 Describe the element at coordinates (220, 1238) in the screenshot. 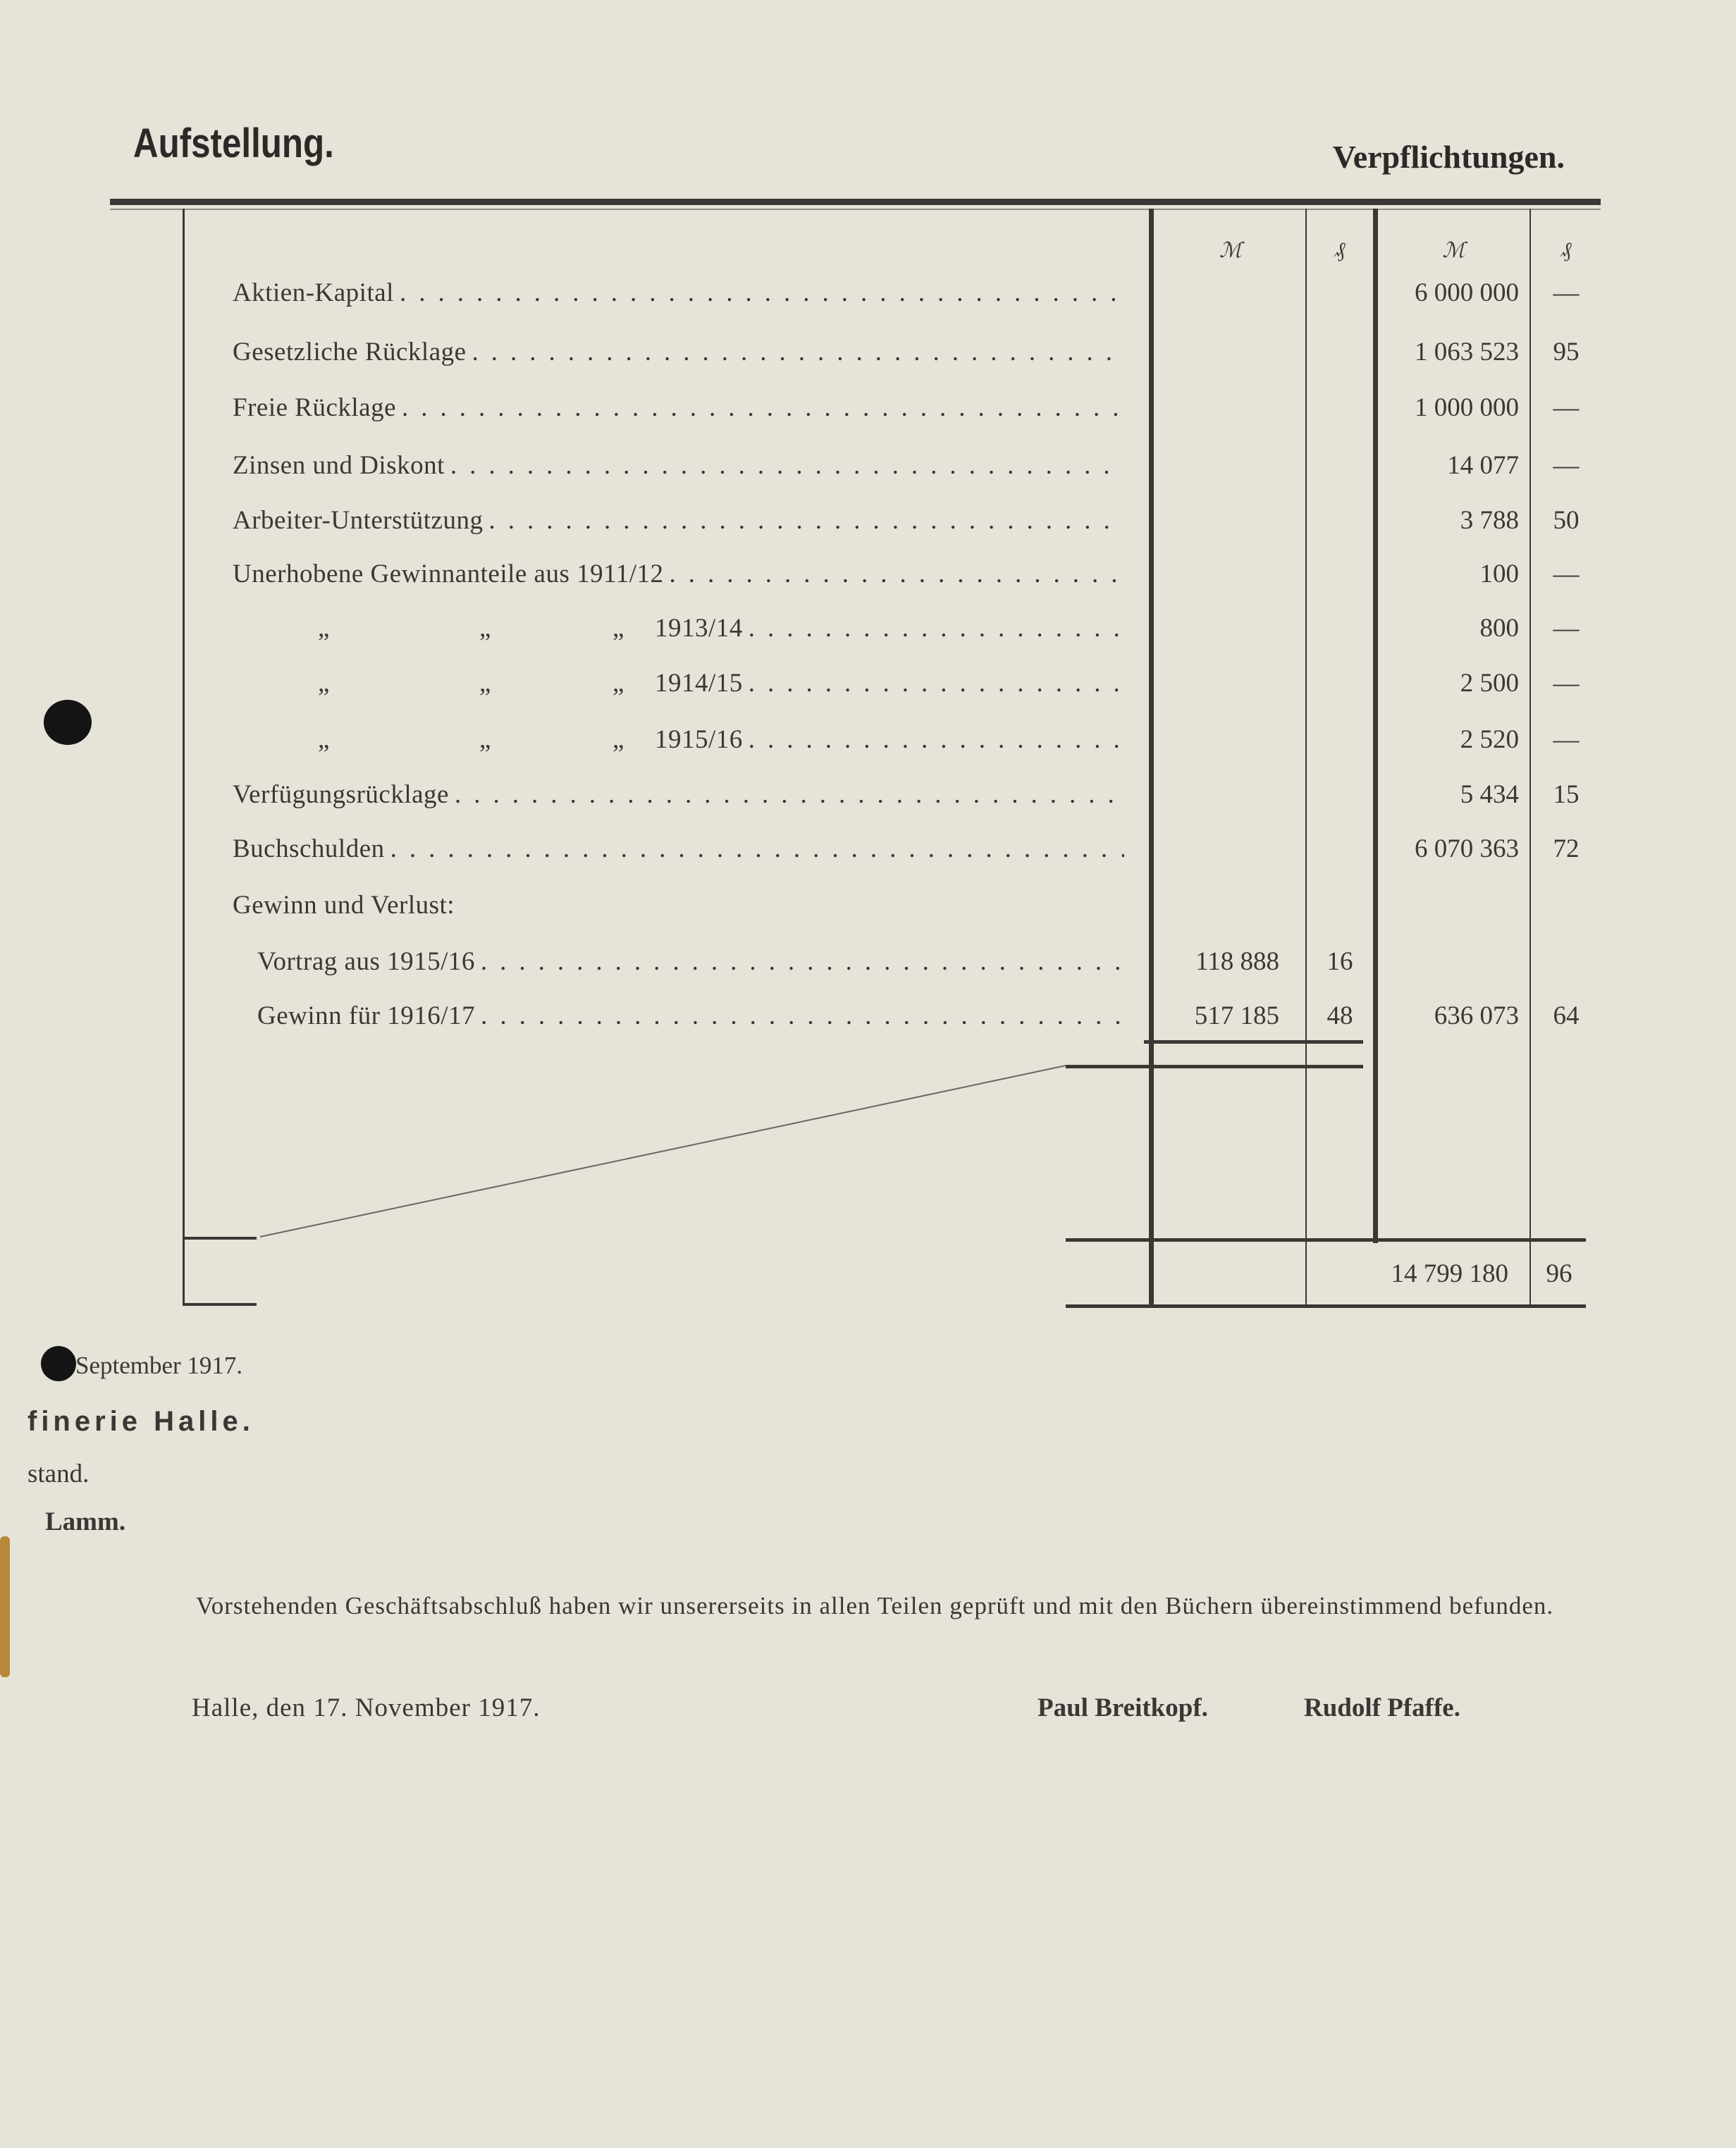

I see `left-short-rule` at that location.